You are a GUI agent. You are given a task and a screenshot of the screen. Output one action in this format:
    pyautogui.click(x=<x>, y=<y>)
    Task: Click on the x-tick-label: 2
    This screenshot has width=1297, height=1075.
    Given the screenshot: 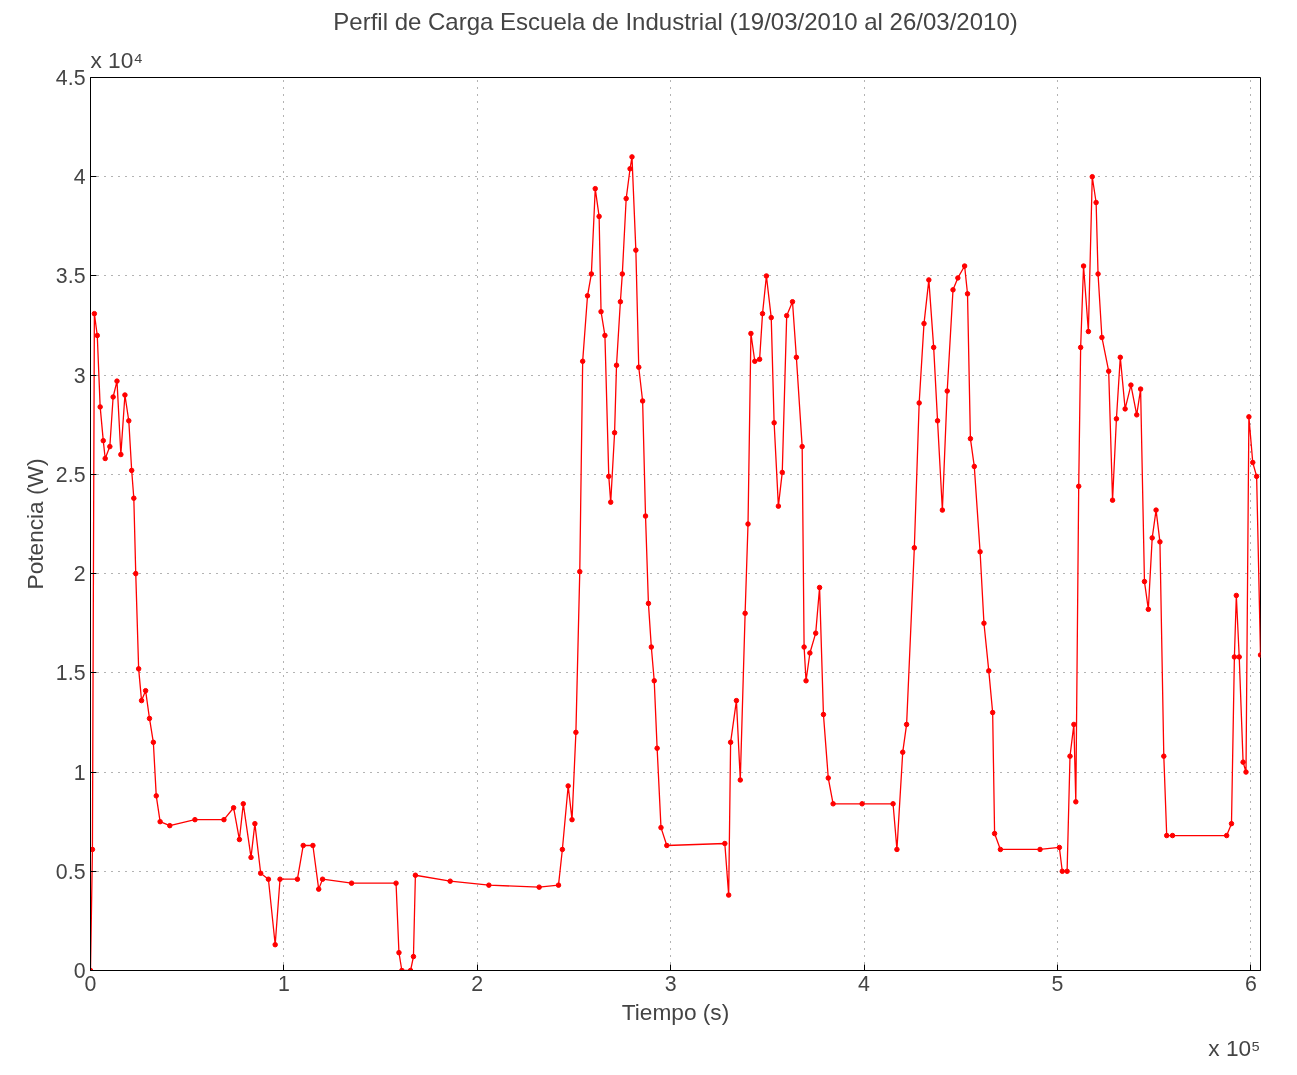 What is the action you would take?
    pyautogui.click(x=477, y=983)
    